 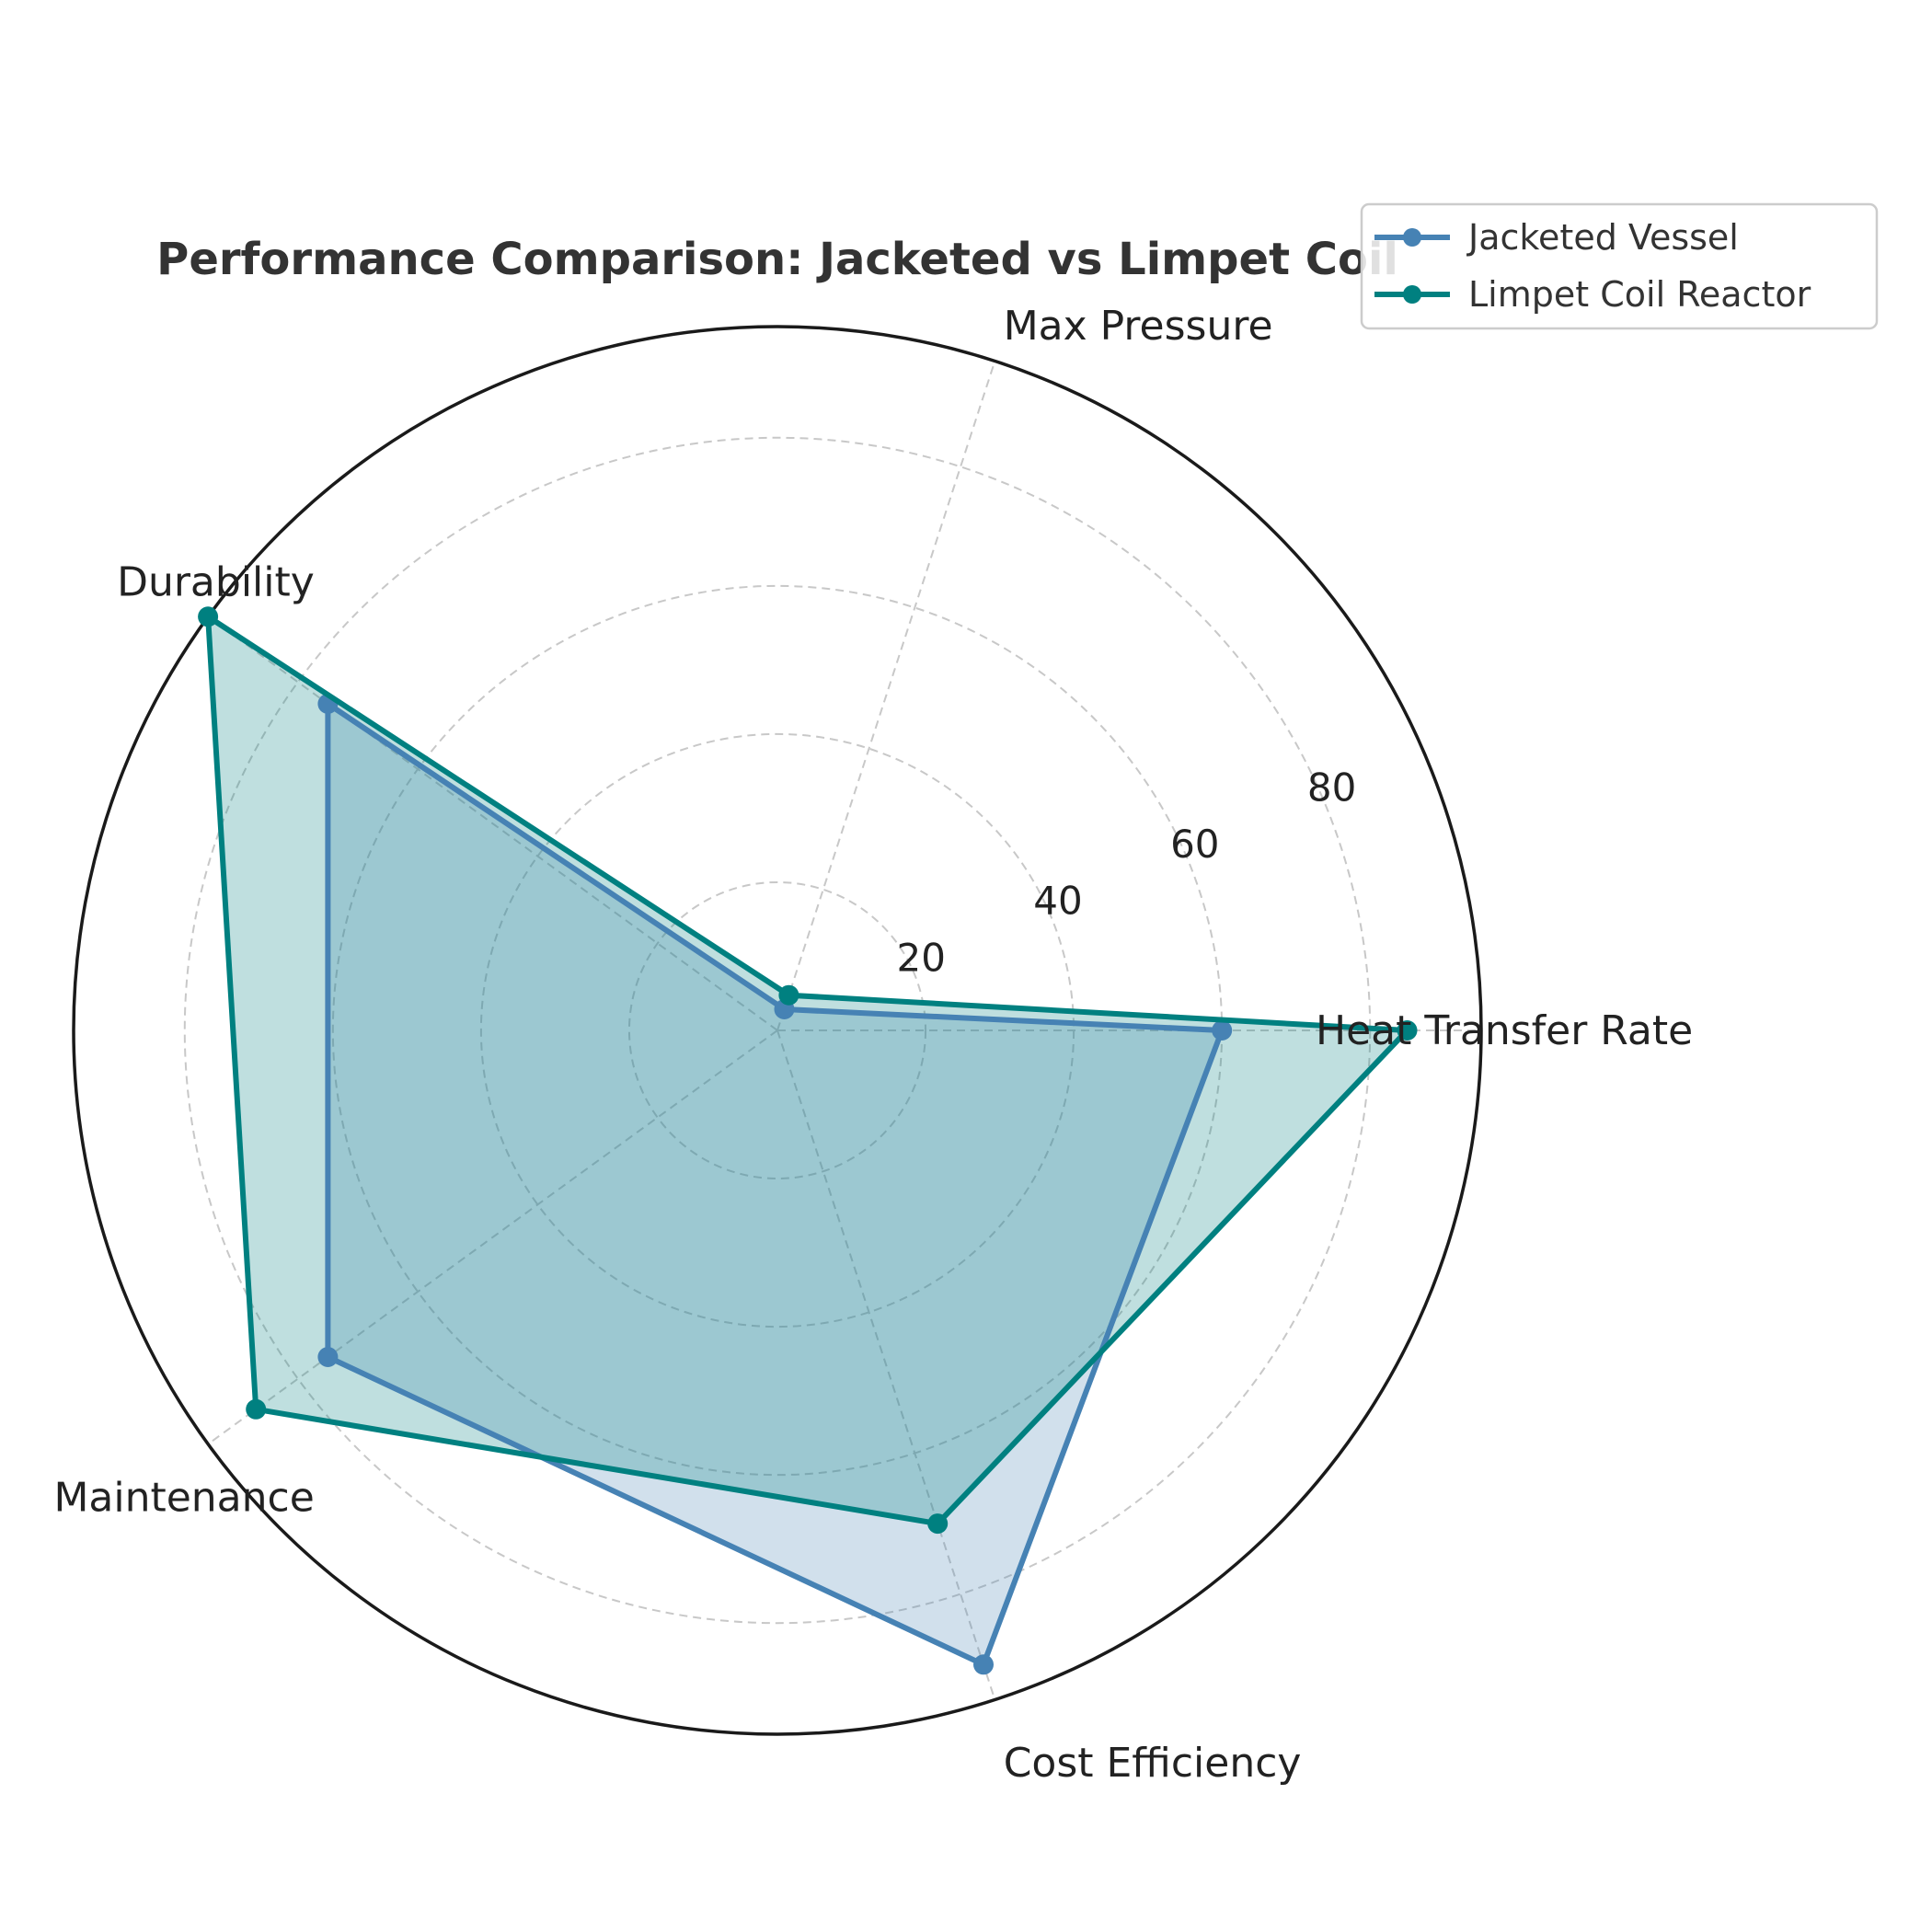 What do you see at coordinates (788, 995) in the screenshot?
I see `point-limpet-coil-reactor-max-pressure` at bounding box center [788, 995].